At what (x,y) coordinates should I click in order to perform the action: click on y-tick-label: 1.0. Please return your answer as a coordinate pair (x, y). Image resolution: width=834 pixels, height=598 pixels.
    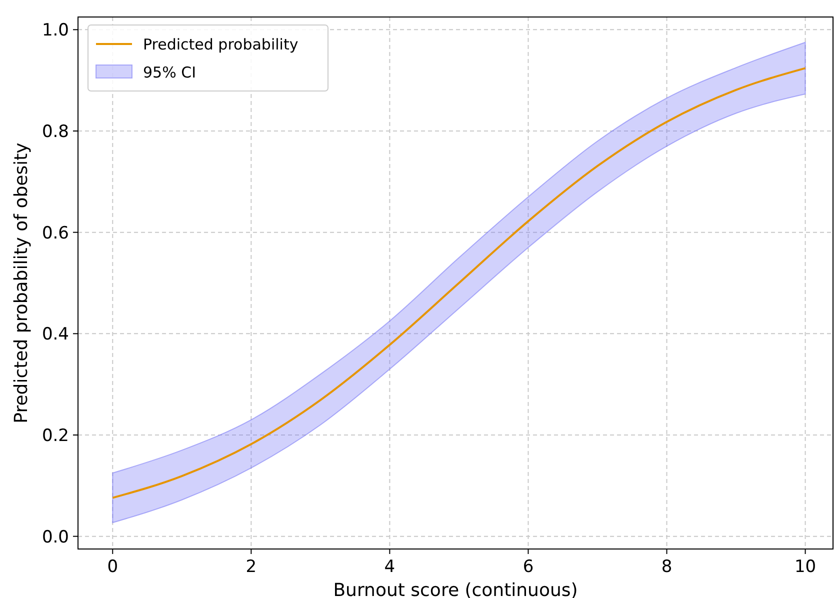
    Looking at the image, I should click on (55, 30).